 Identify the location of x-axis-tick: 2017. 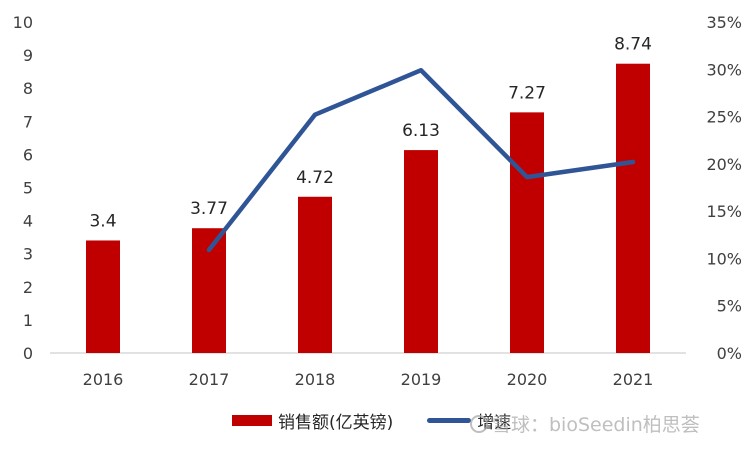
(209, 379).